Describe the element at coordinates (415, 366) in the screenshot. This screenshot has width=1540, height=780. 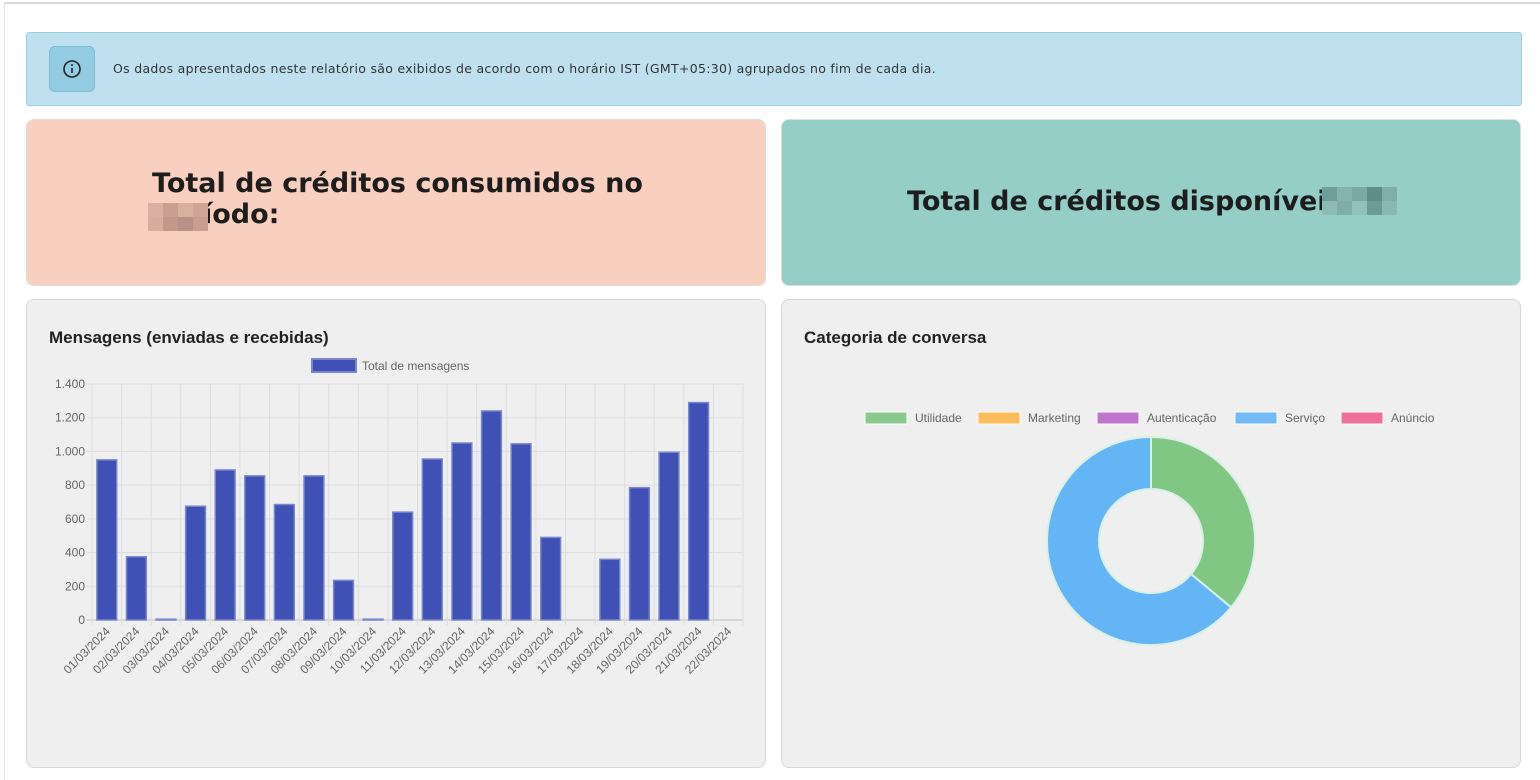
I see `legend-label: Total de mensagens` at that location.